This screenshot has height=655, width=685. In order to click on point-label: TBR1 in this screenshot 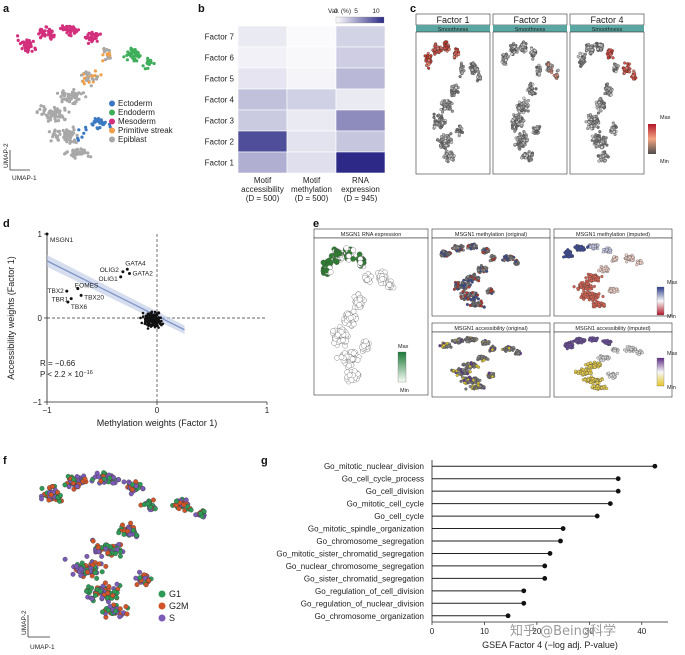, I will do `click(60, 300)`.